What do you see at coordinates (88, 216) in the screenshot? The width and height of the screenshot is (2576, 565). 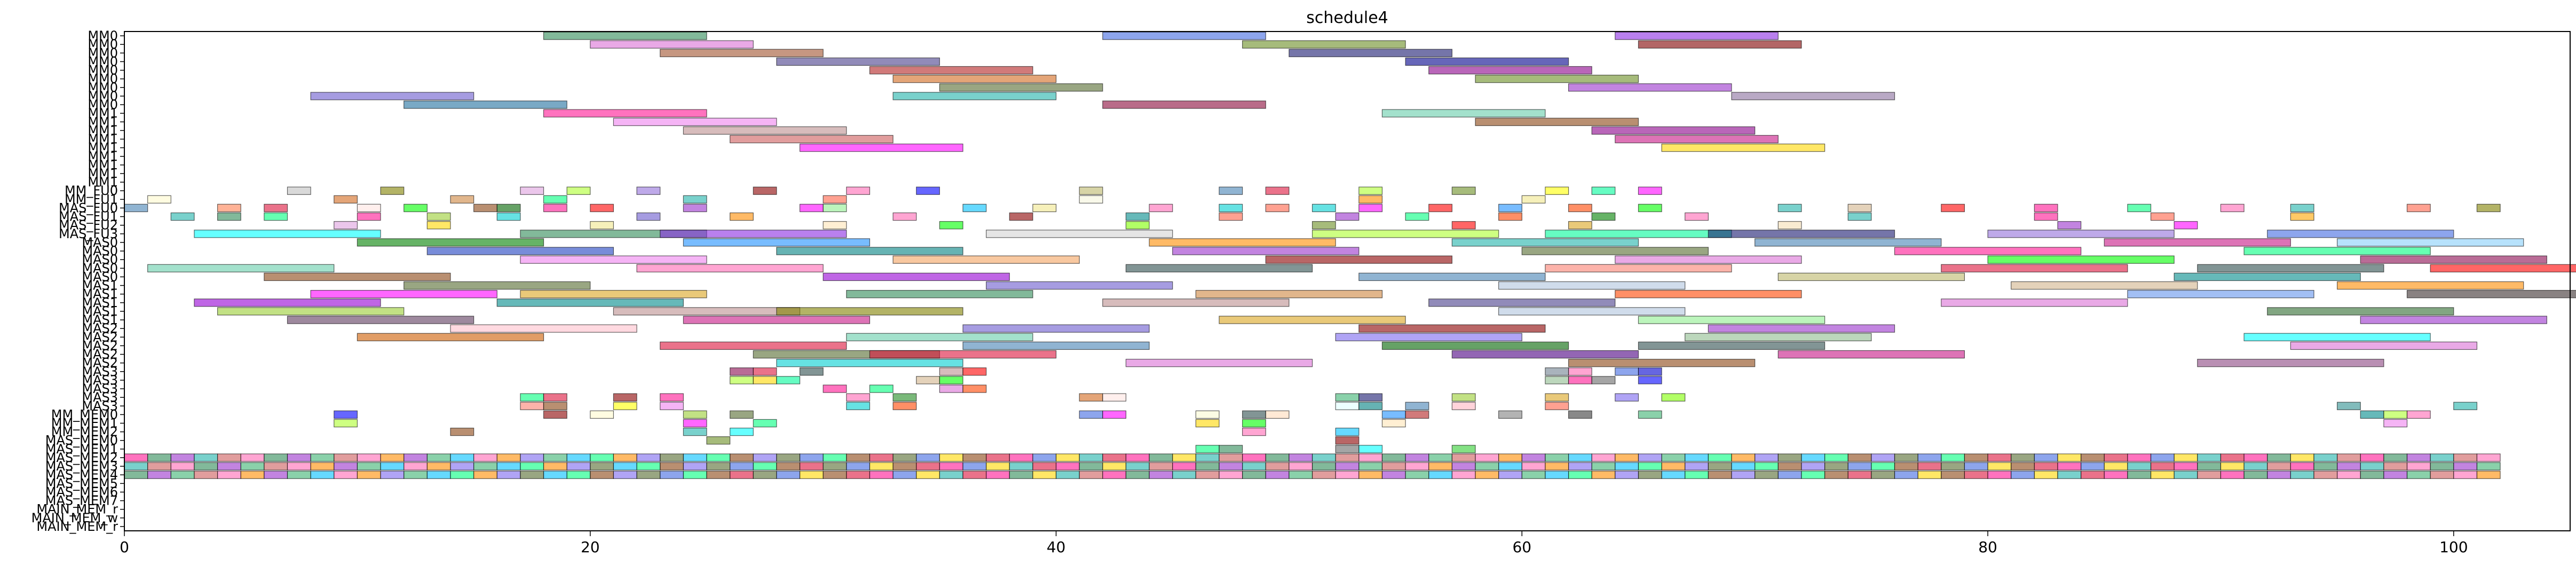 I see `y-tick-label: MAS_FU1` at bounding box center [88, 216].